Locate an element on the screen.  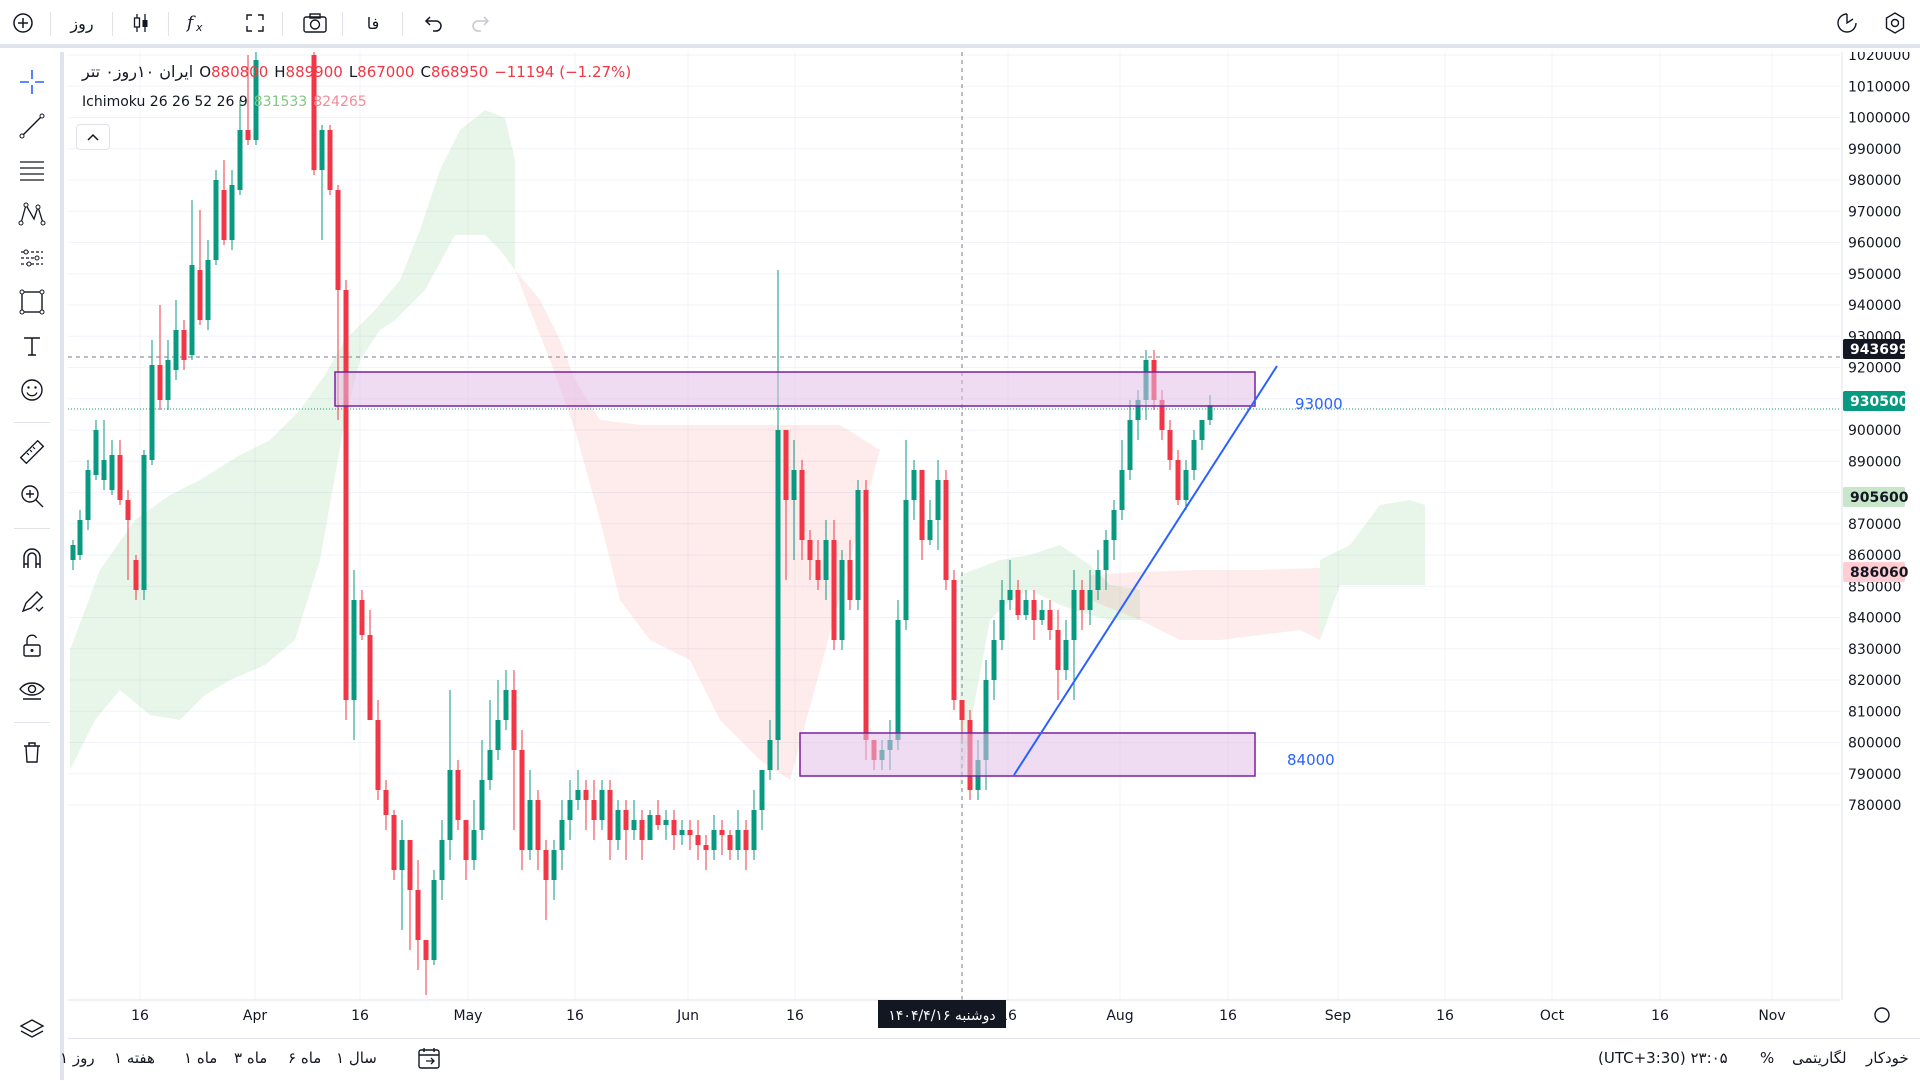
range-6m: ماه ۶ is located at coordinates (305, 1058).